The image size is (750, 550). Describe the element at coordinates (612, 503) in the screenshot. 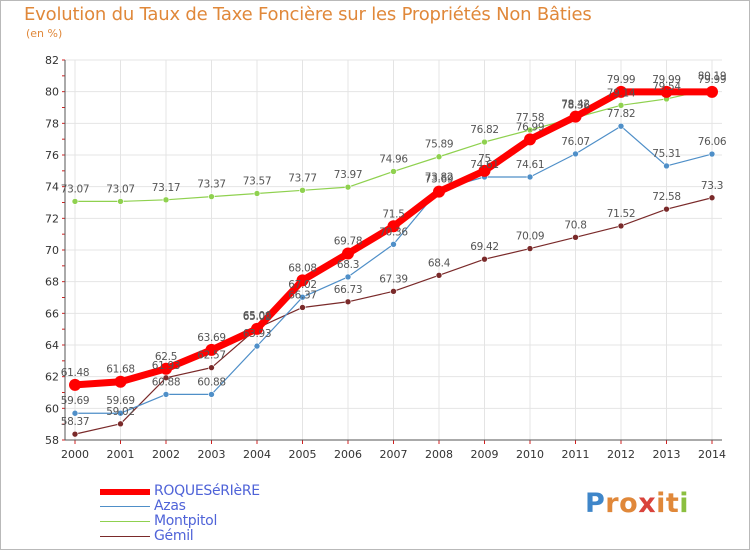

I see `logo-letter: r` at that location.